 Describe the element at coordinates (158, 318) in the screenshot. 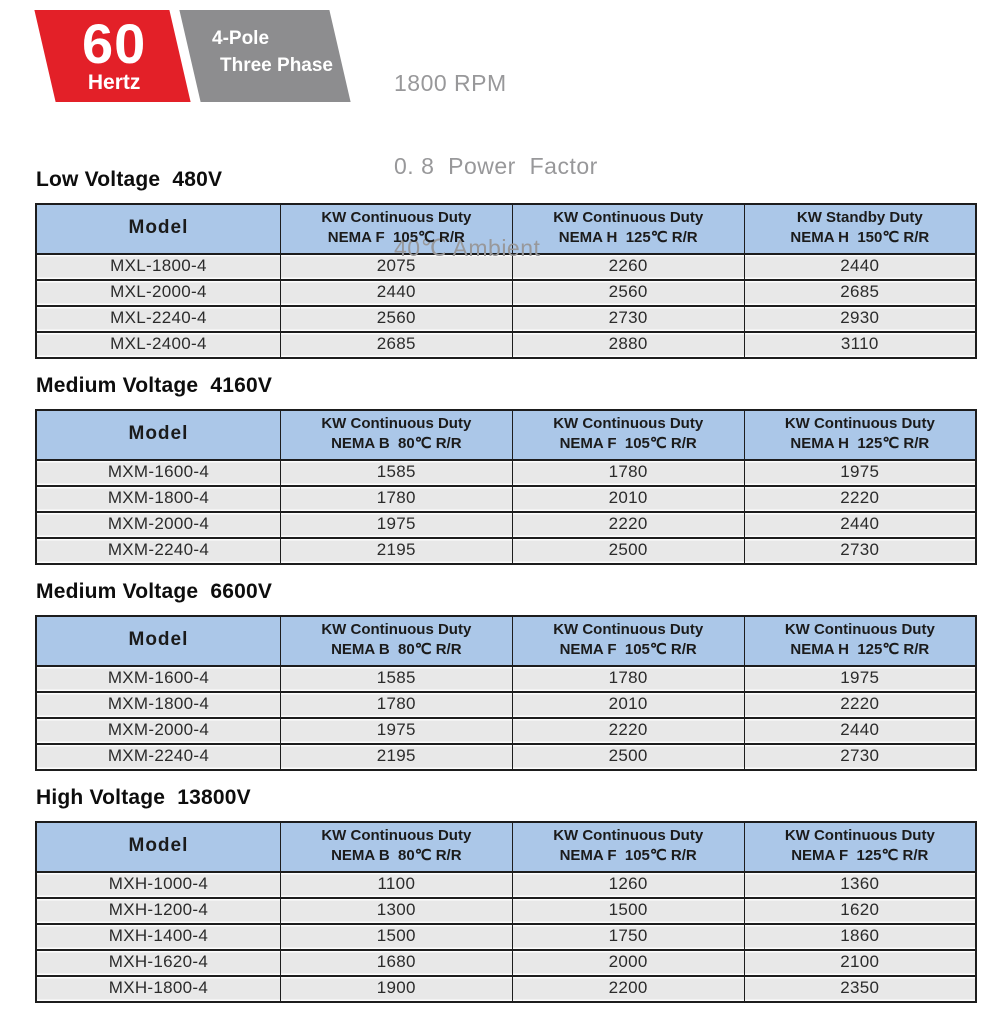

I see `model-cell: MXL-2240-4` at that location.